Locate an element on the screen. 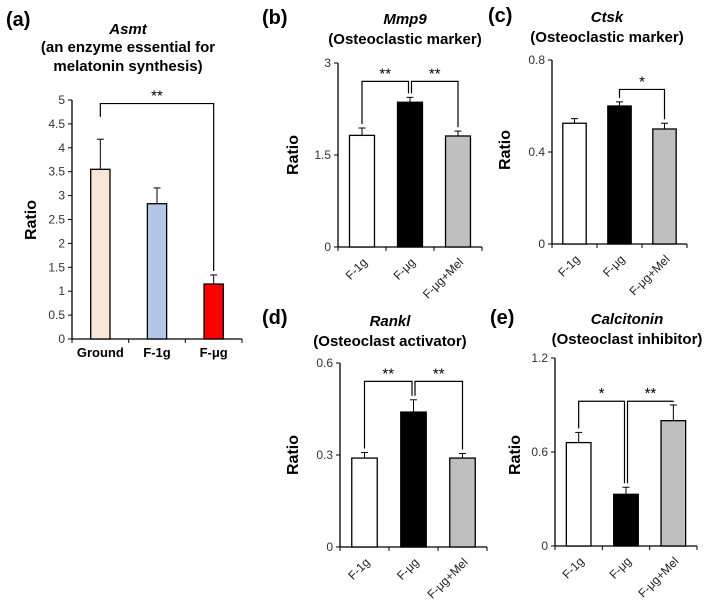 This screenshot has height=607, width=720. y-tick-label: 4.5 is located at coordinates (56, 124).